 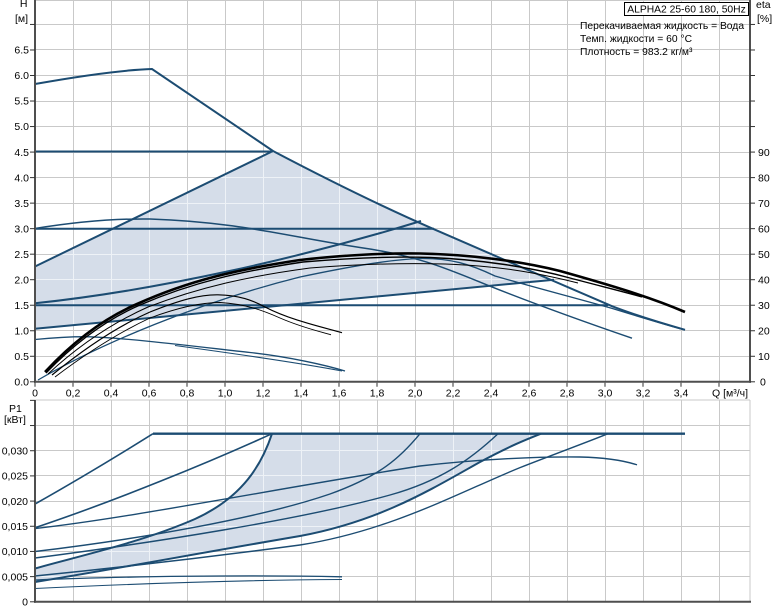 I want to click on svg-text: eta, so click(x=763, y=5).